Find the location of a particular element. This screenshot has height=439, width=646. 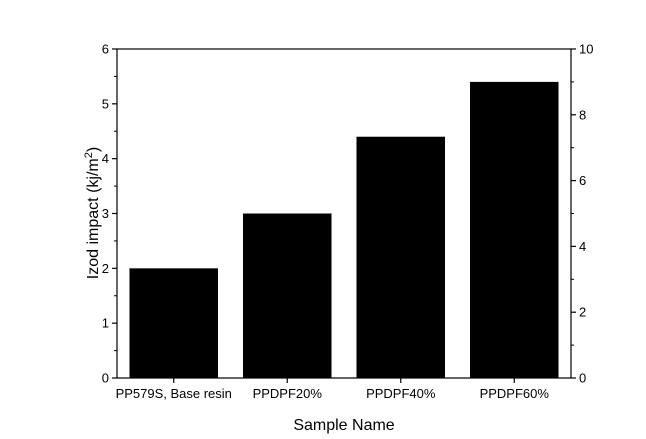

x-tick-label: PP579S, Base resin is located at coordinates (174, 393).